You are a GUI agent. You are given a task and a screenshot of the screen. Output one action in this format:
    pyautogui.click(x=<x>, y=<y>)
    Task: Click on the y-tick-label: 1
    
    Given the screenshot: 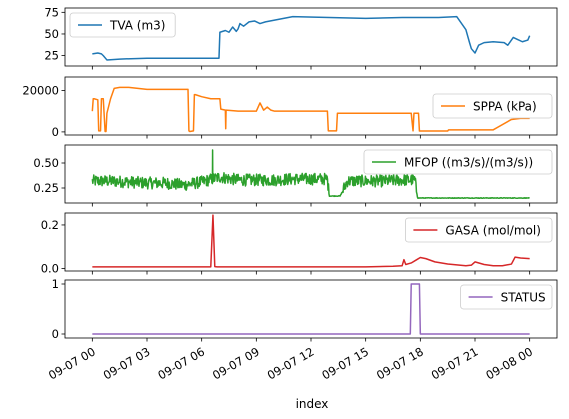 What is the action you would take?
    pyautogui.click(x=55, y=284)
    